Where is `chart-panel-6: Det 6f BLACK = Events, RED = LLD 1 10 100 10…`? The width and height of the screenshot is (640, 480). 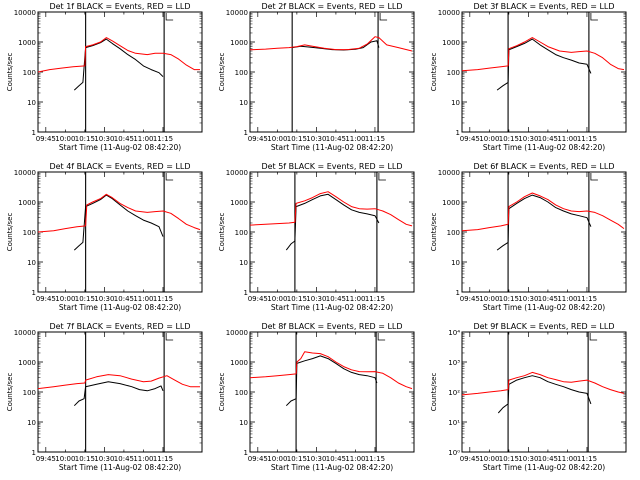 chart-panel-6: Det 6f BLACK = Events, RED = LLD 1 10 100 10… is located at coordinates (528, 237).